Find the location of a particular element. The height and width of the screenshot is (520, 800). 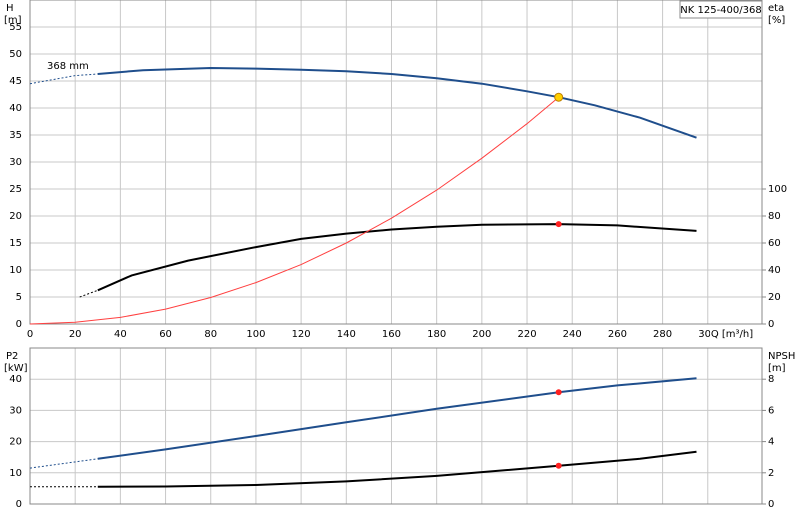

y2-tick-label: 4 is located at coordinates (771, 442).